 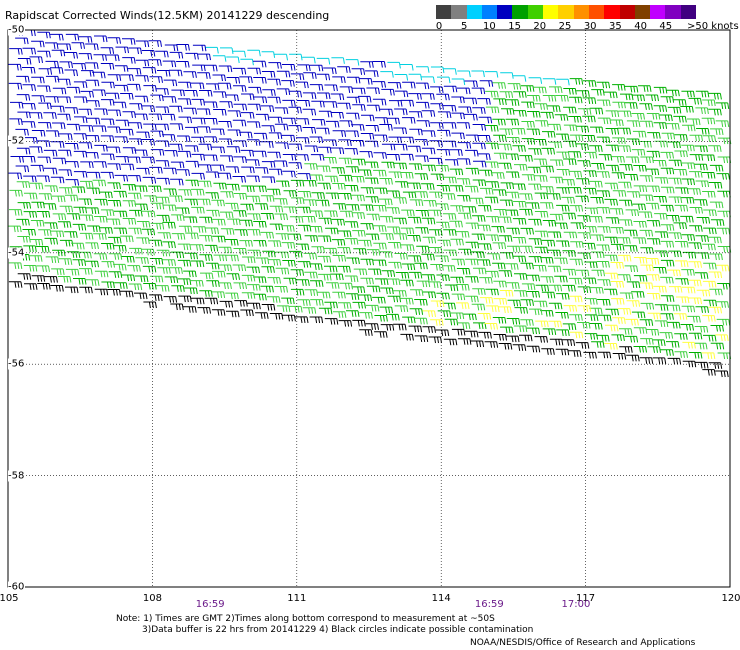 What do you see at coordinates (17, 364) in the screenshot?
I see `latitude-tick-label: -56` at bounding box center [17, 364].